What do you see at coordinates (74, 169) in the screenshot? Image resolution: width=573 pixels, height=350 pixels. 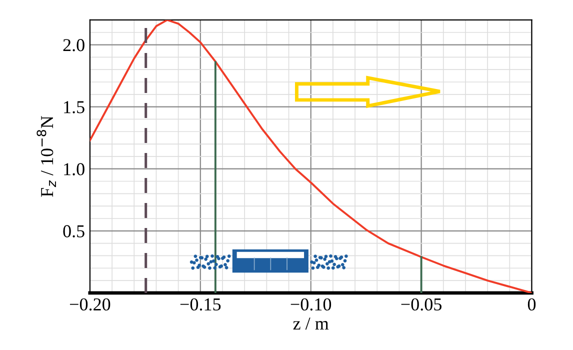 I see `y-tick-label: 1.0` at bounding box center [74, 169].